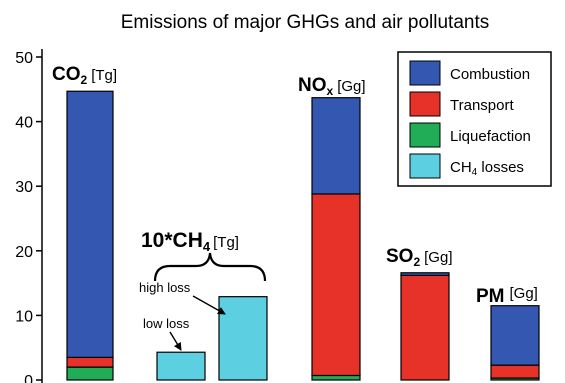 The image size is (565, 383). I want to click on co2-label-sub: 2, so click(84, 80).